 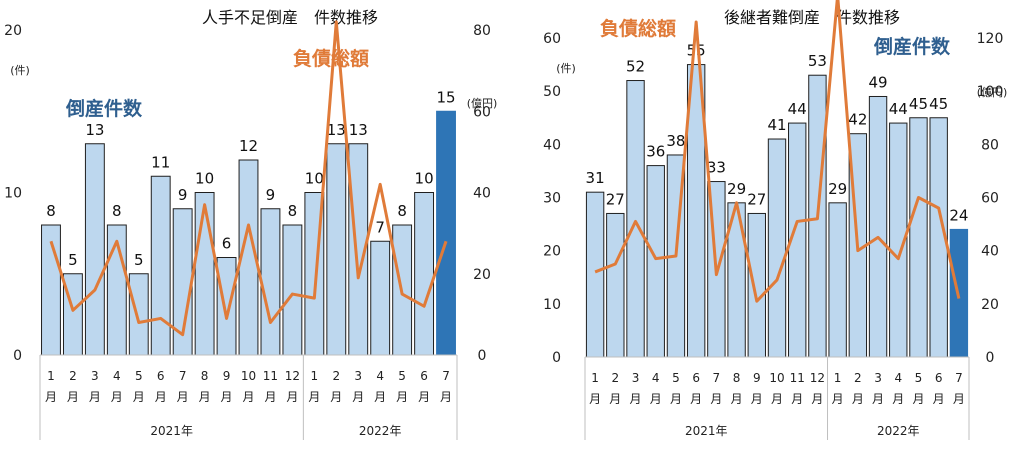 I want to click on bar-data-label: 53, so click(x=817, y=61).